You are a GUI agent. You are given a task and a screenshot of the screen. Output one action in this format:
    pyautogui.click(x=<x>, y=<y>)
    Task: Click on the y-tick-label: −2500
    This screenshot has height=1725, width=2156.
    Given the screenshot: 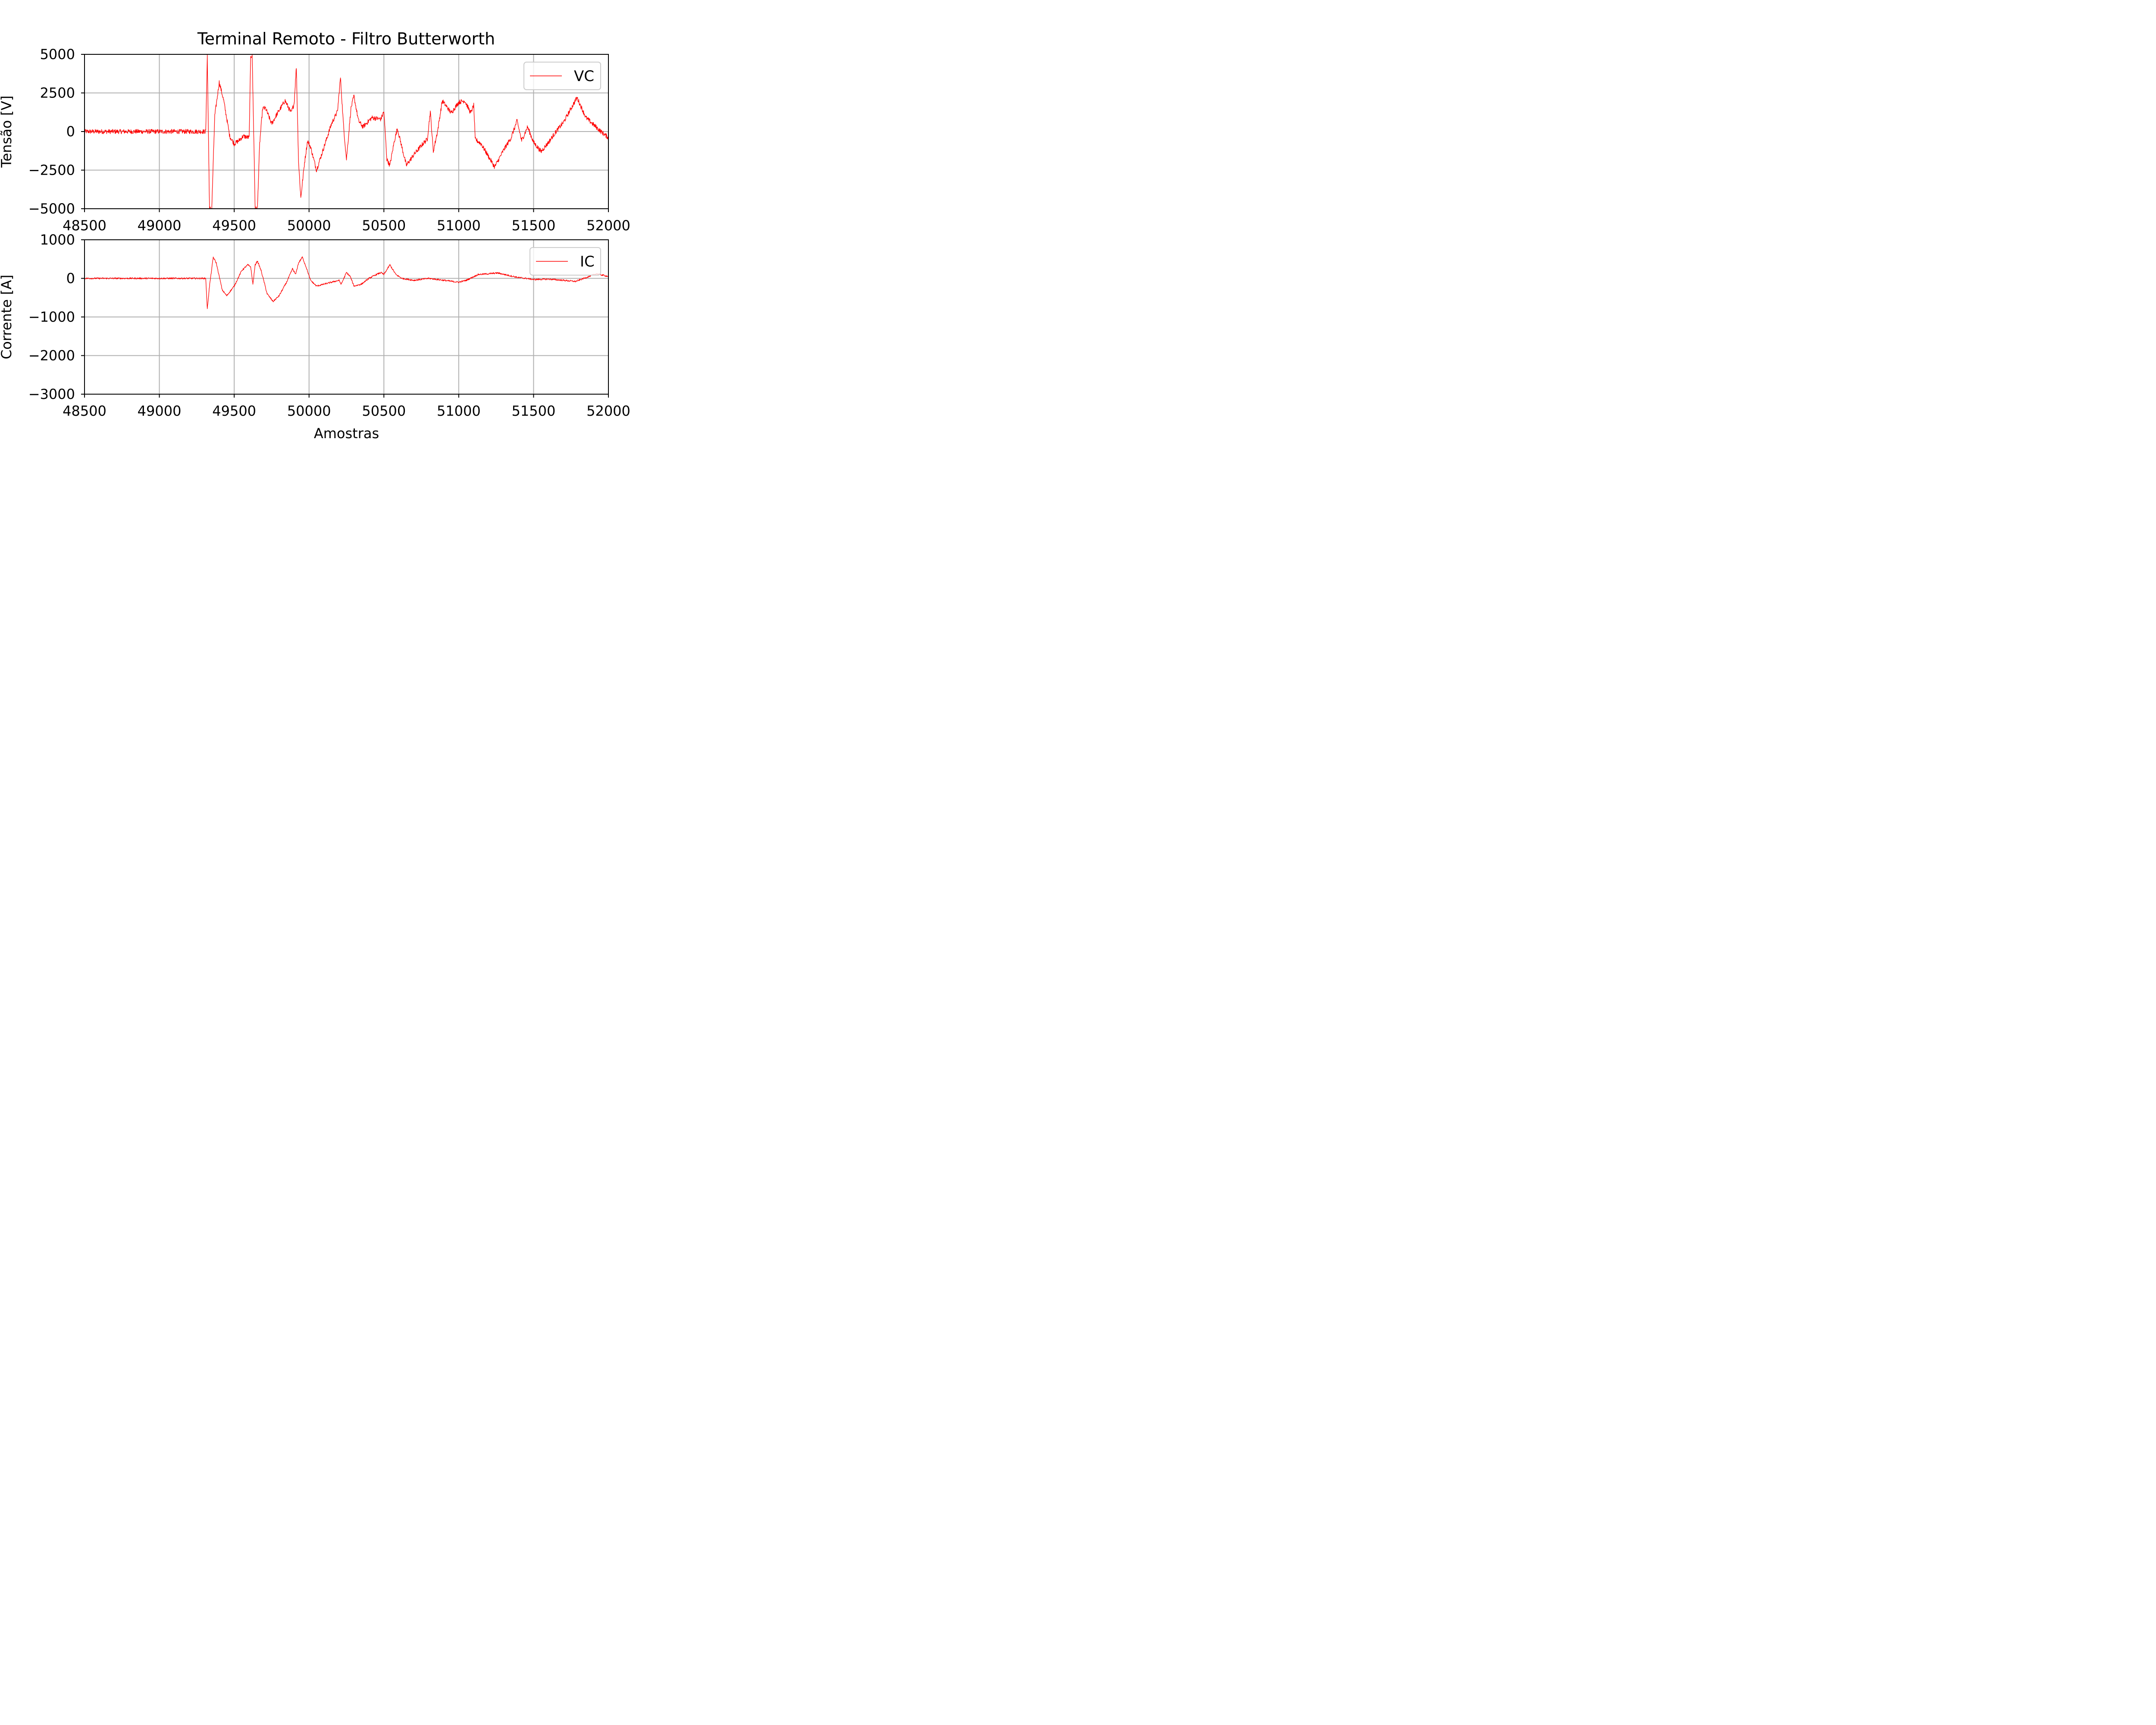 What is the action you would take?
    pyautogui.click(x=51, y=171)
    